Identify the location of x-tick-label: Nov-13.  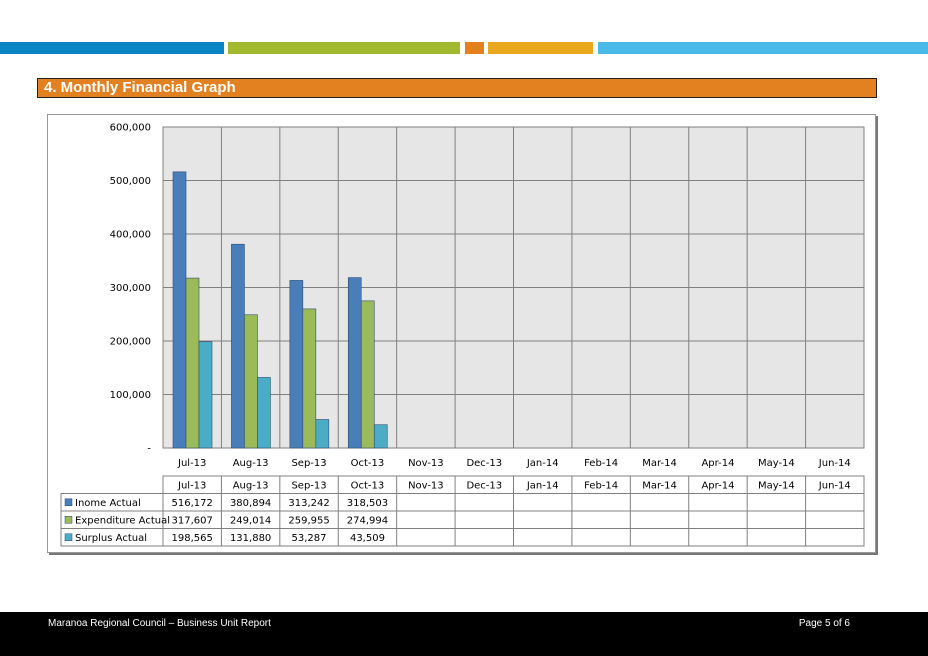
(426, 463).